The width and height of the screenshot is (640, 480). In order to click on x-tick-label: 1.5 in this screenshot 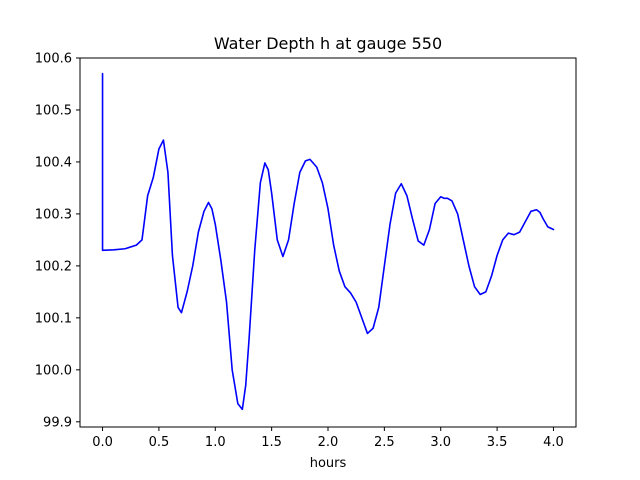, I will do `click(271, 442)`.